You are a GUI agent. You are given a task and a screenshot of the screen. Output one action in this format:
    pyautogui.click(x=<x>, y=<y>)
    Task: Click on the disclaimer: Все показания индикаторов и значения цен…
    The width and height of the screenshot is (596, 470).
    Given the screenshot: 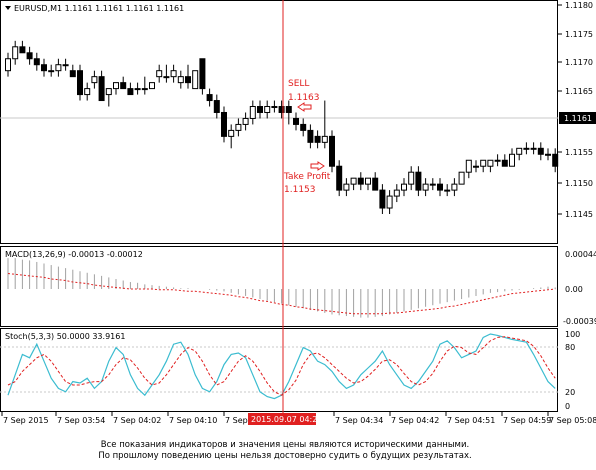 What is the action you would take?
    pyautogui.click(x=285, y=451)
    